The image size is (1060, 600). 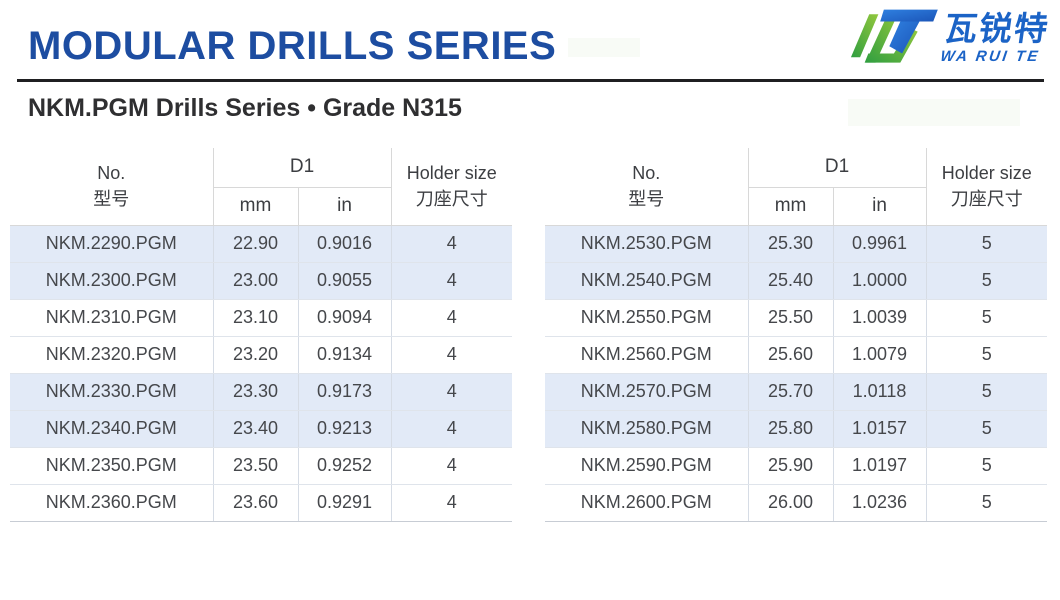 I want to click on table-row: NKM.2570.PGM 25.70 1.0118 5, so click(x=796, y=392).